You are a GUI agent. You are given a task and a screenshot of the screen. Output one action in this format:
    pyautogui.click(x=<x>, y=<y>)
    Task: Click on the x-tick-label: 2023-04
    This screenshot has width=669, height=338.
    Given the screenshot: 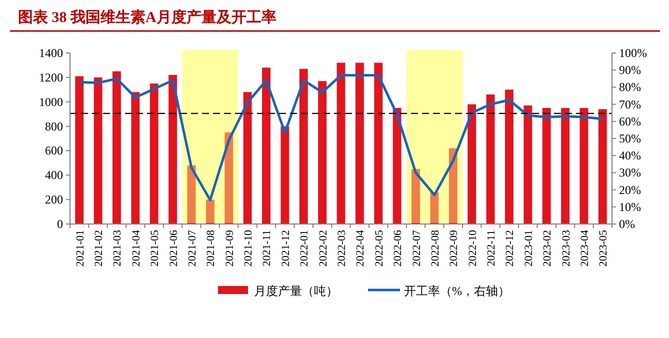 What is the action you would take?
    pyautogui.click(x=584, y=248)
    